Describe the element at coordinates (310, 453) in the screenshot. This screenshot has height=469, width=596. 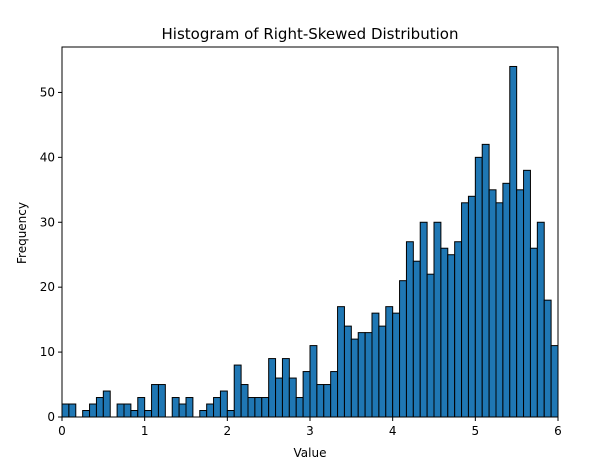
I see `x-axis-label: Value` at that location.